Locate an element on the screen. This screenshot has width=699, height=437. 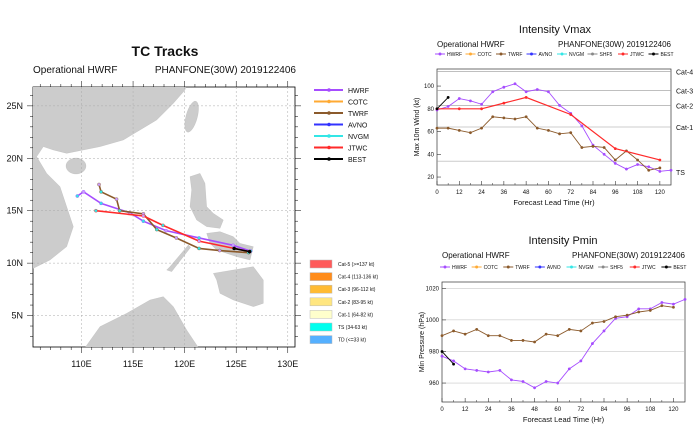
y-axis-label: Max 10m Wind (kt) is located at coordinates (417, 127).